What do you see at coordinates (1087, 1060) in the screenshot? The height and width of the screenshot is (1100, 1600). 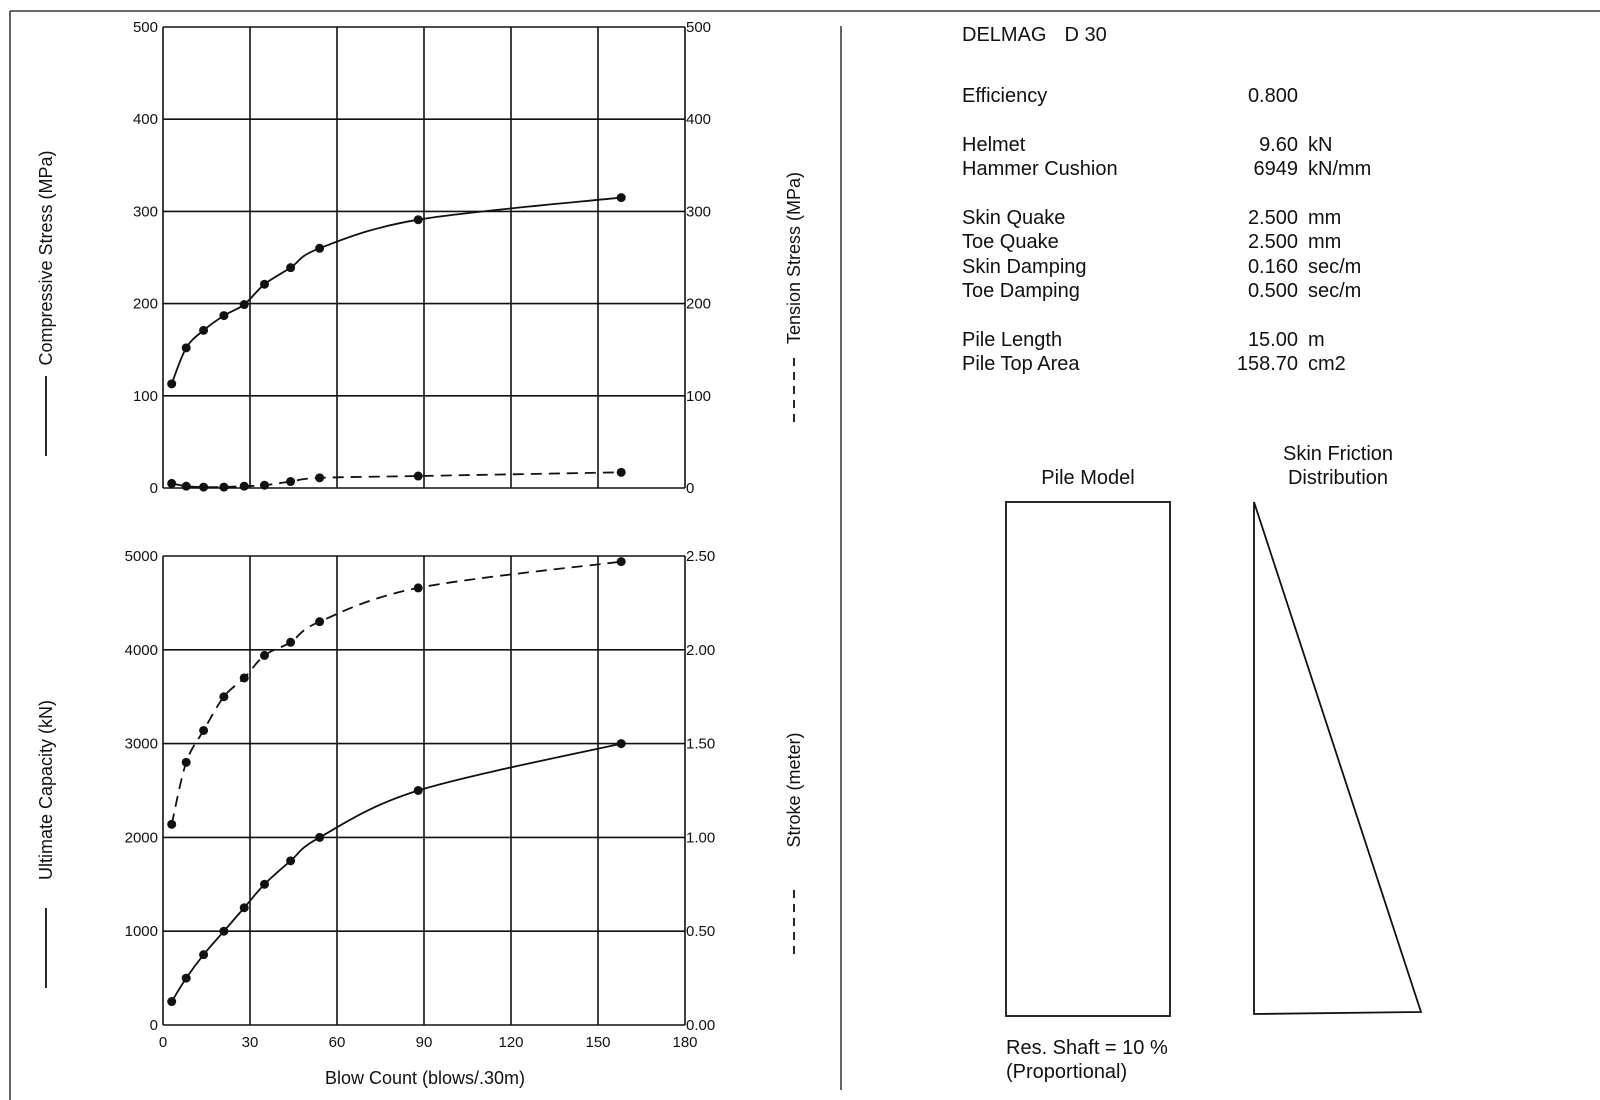 I see `residual-shaft-note: Res. Shaft = 10 % (Proportional)` at bounding box center [1087, 1060].